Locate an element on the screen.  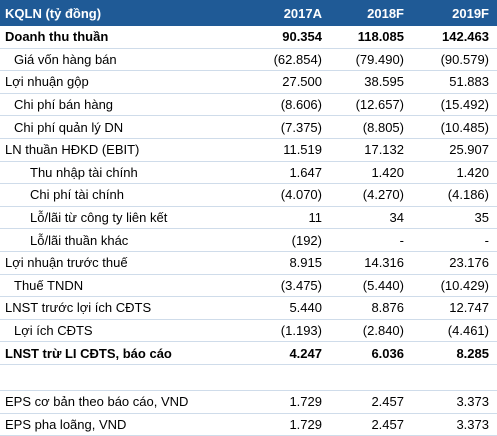
table-header: KQLN (tỷ đồng) 2017A 2018F 2019F is located at coordinates (248, 13).